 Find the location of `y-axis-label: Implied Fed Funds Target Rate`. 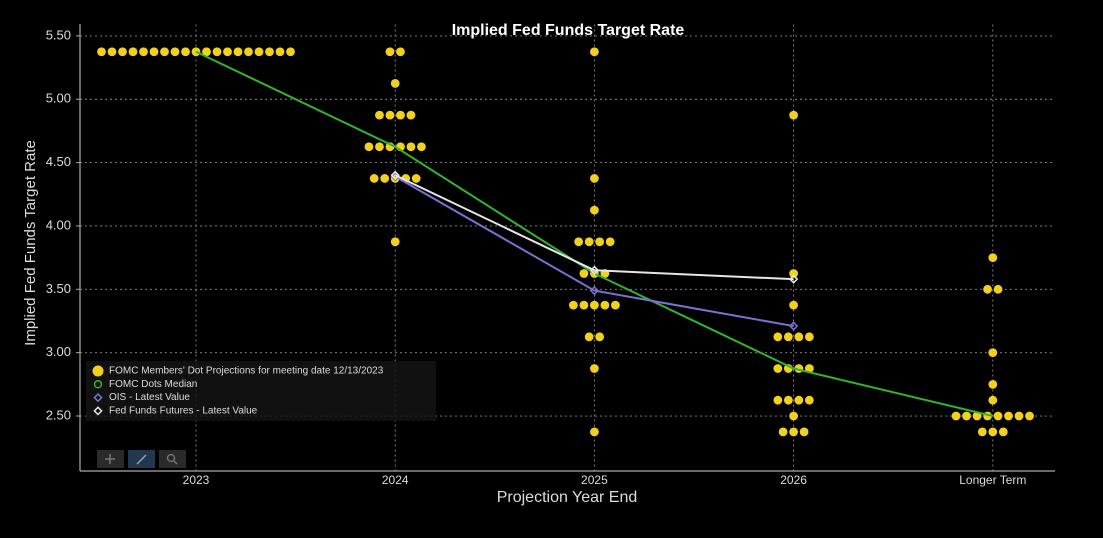

y-axis-label: Implied Fed Funds Target Rate is located at coordinates (30, 243).